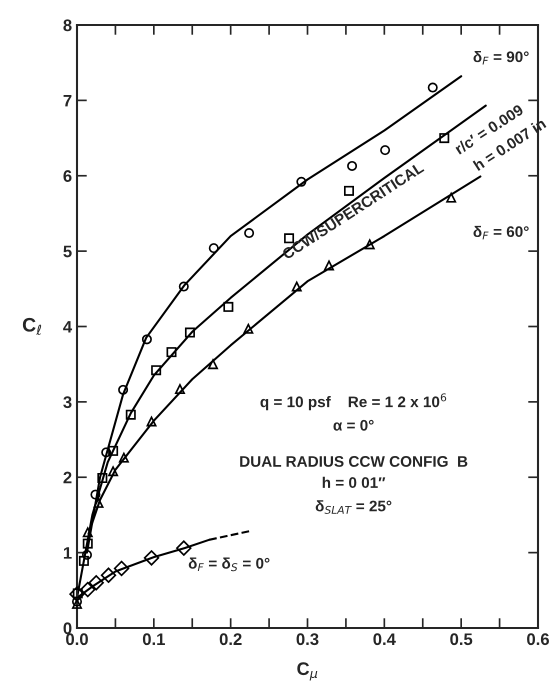 The image size is (557, 698). What do you see at coordinates (354, 507) in the screenshot?
I see `annotation: δ$_{SLAT}$ = 25°` at bounding box center [354, 507].